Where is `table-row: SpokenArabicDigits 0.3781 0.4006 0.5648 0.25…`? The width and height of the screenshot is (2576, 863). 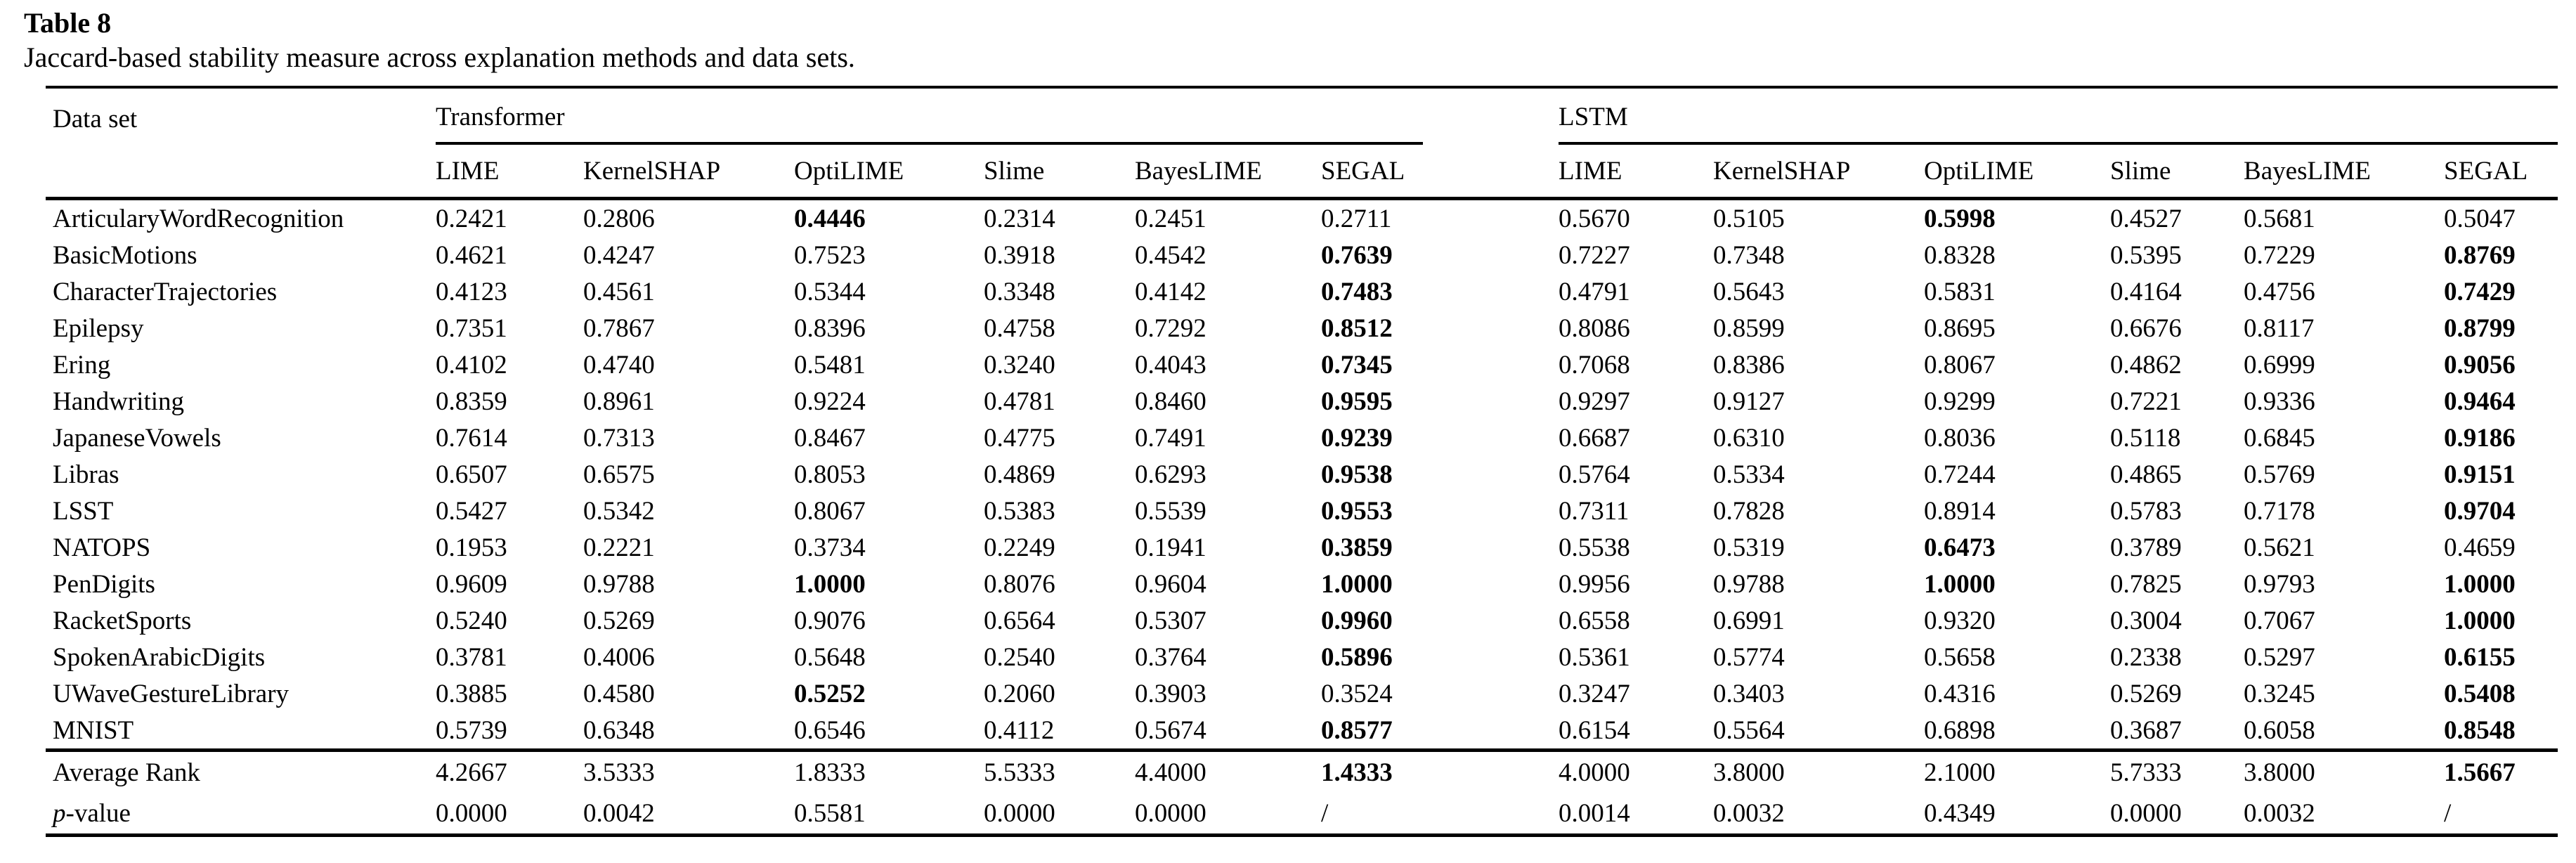 table-row: SpokenArabicDigits 0.3781 0.4006 0.5648 0.25… is located at coordinates (1302, 657).